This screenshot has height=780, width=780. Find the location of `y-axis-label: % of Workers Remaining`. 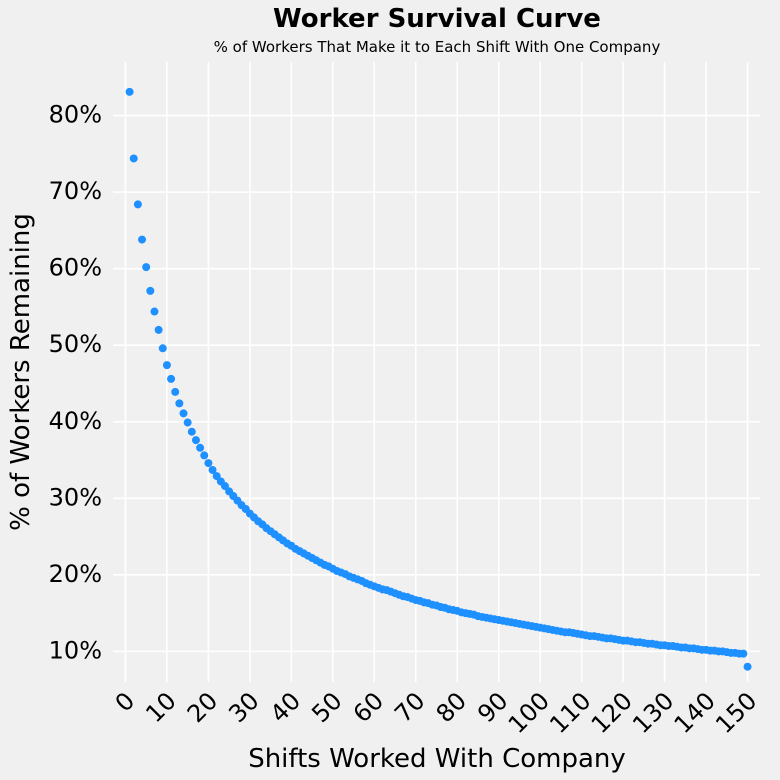

y-axis-label: % of Workers Remaining is located at coordinates (21, 372).